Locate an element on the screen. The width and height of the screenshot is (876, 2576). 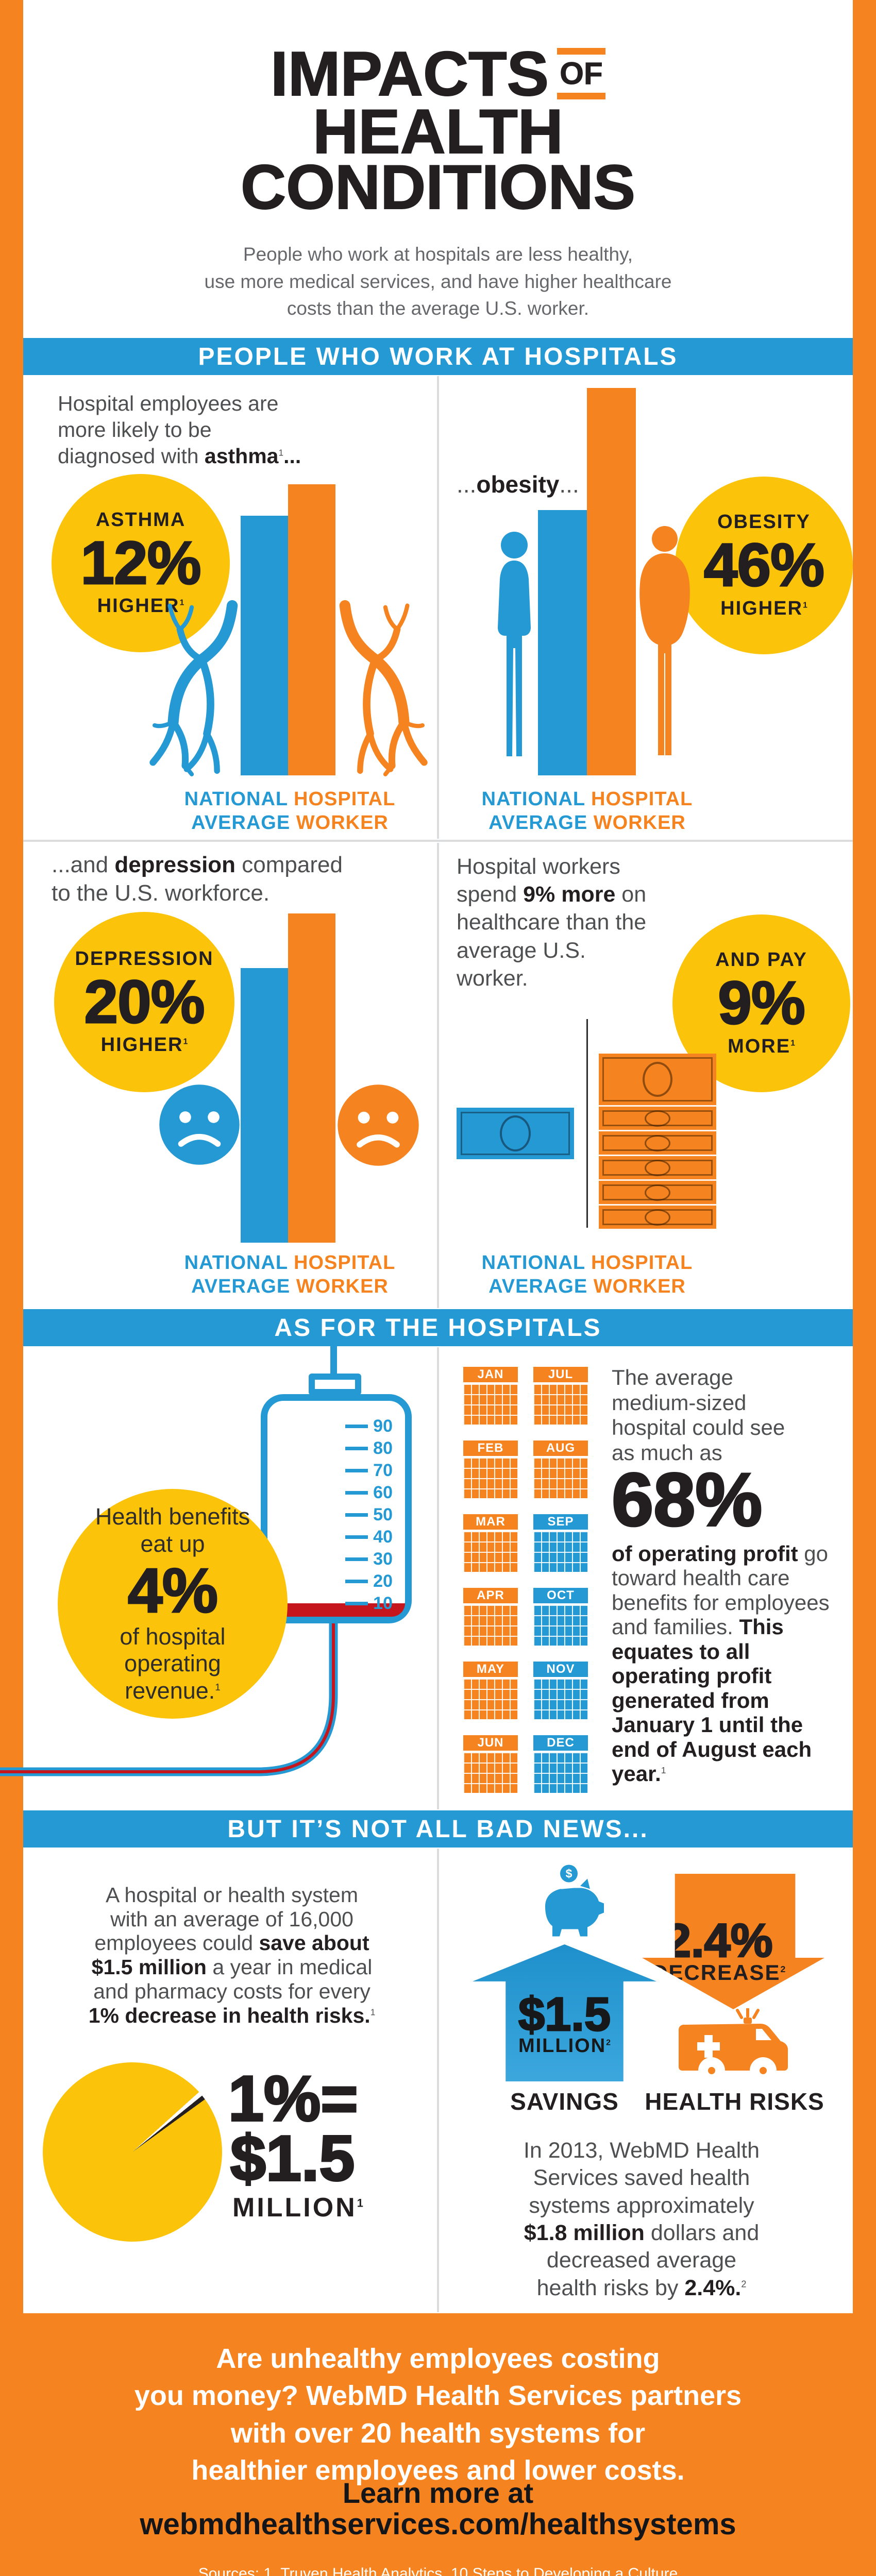
asthma-bar-chart is located at coordinates (288, 629).